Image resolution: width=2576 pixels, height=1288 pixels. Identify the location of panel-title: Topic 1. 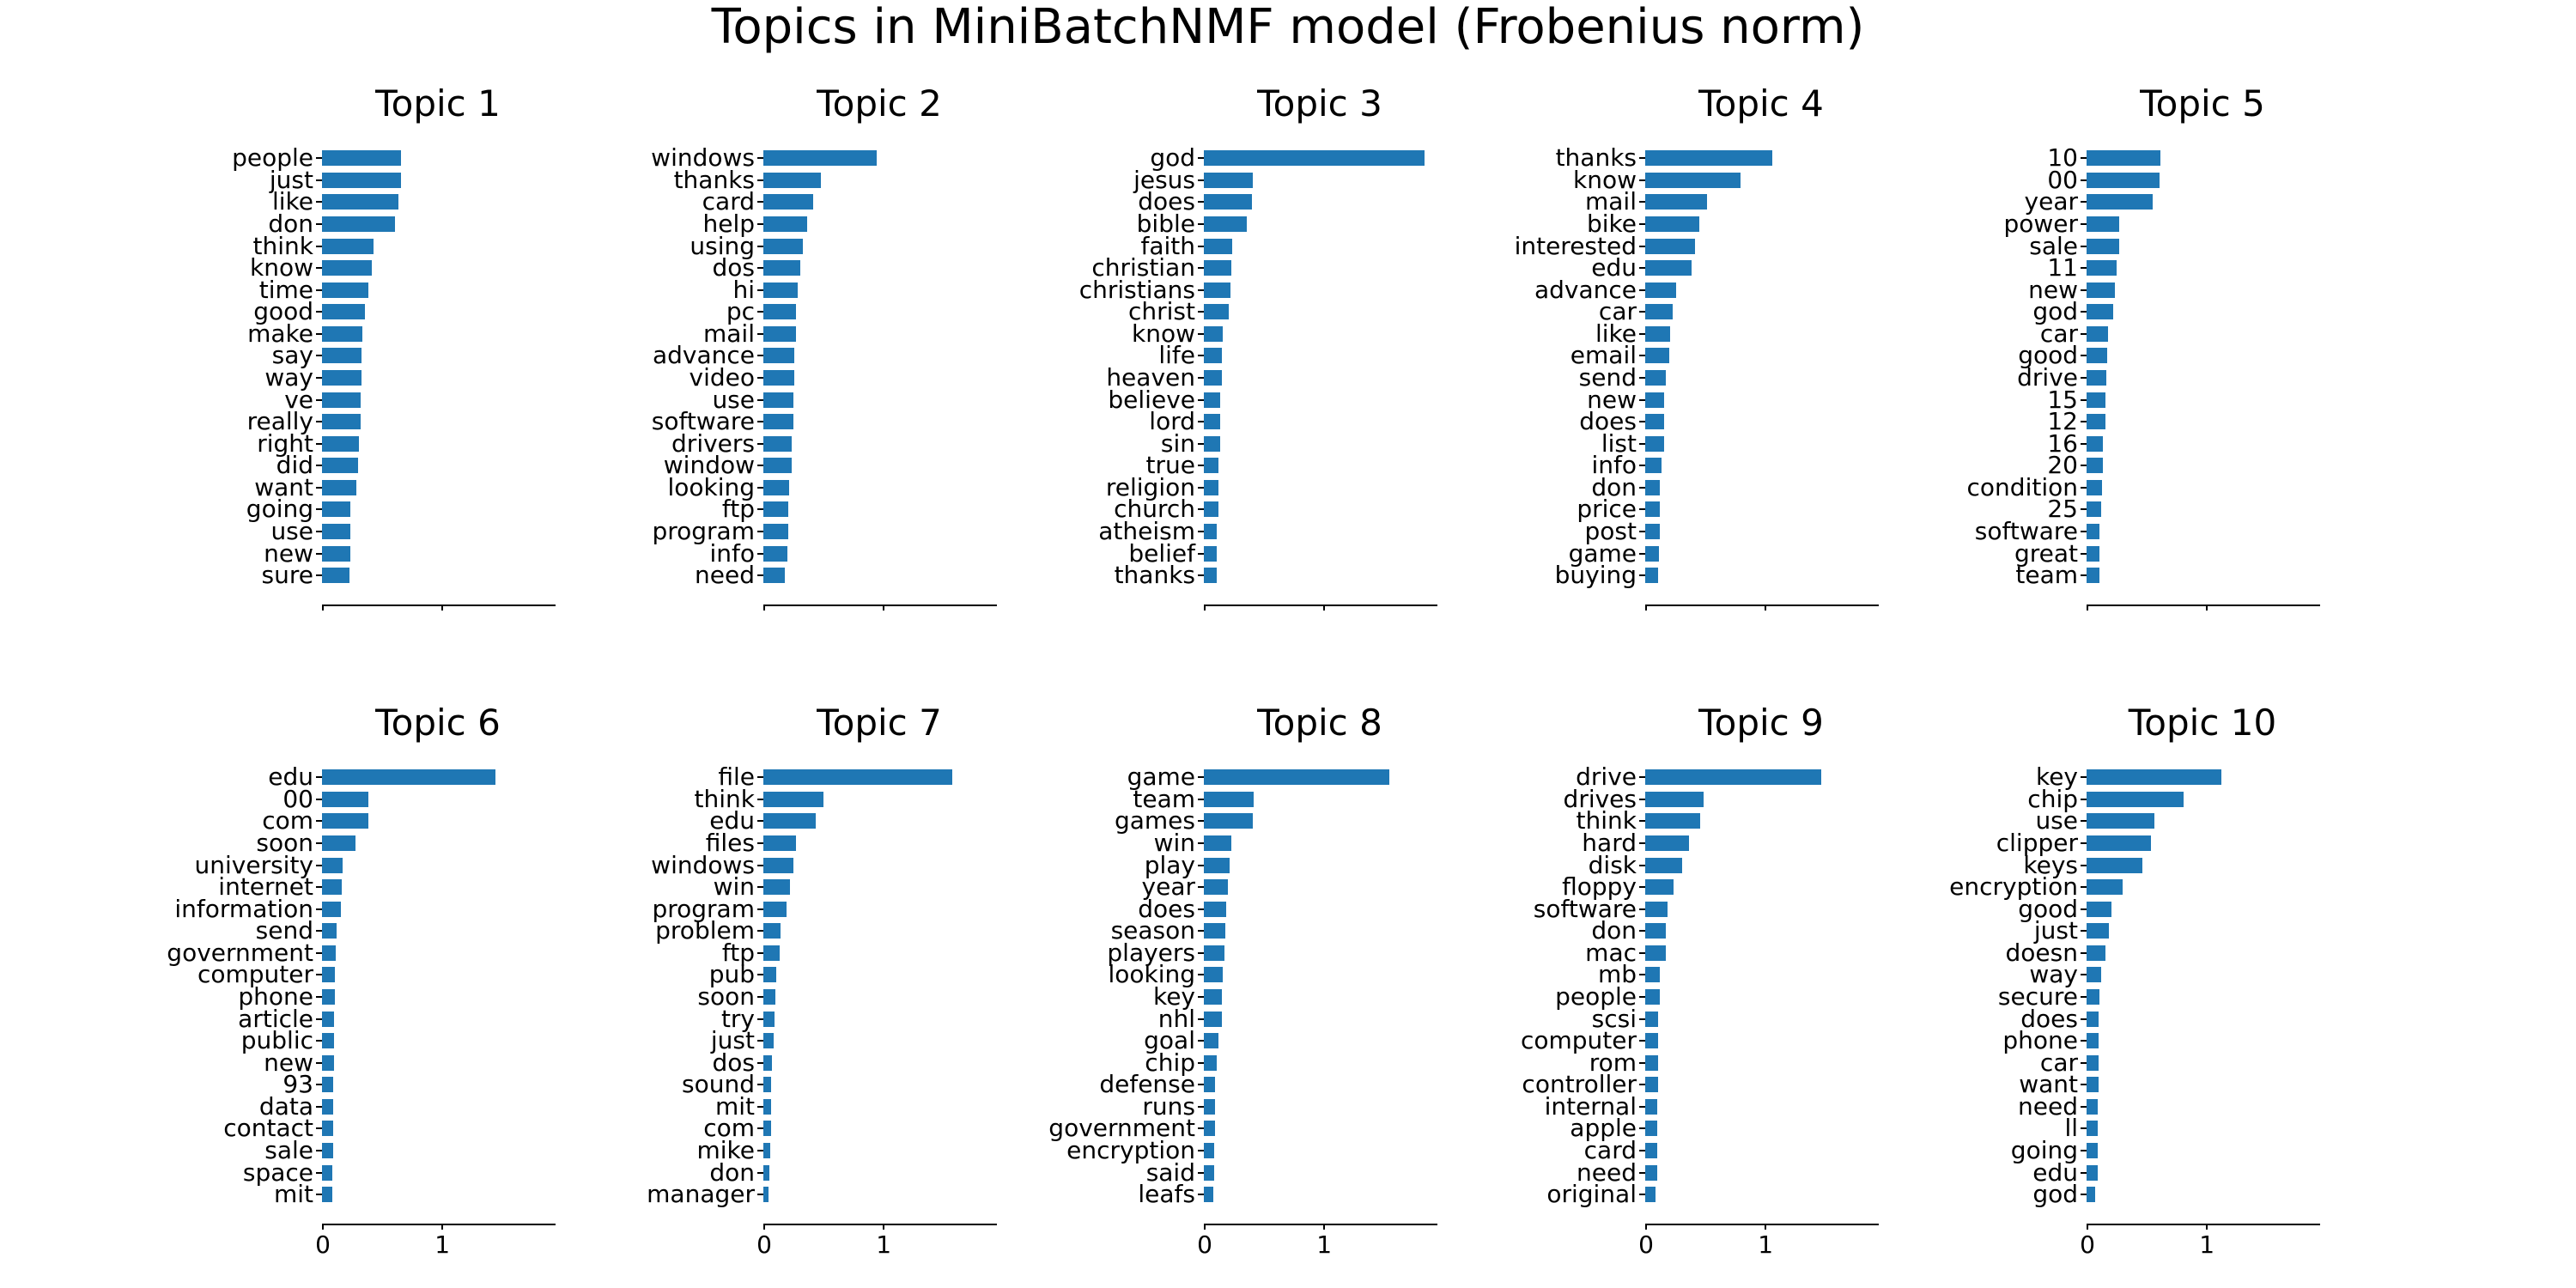
(438, 104).